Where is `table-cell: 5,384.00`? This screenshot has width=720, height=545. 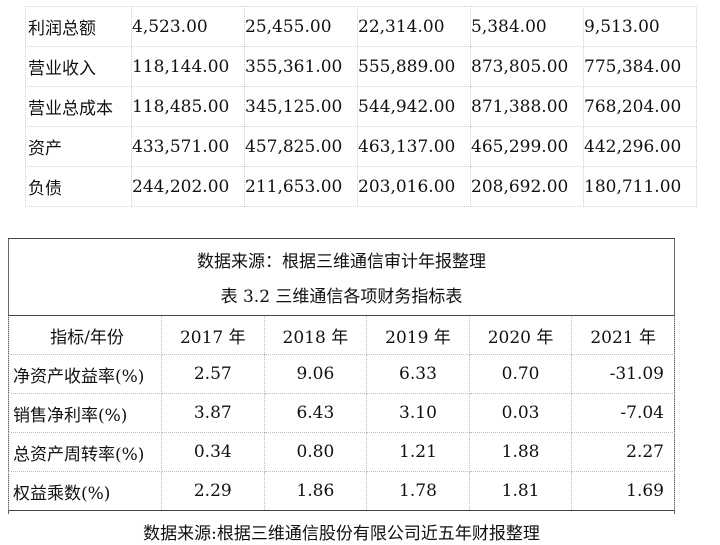 table-cell: 5,384.00 is located at coordinates (527, 26).